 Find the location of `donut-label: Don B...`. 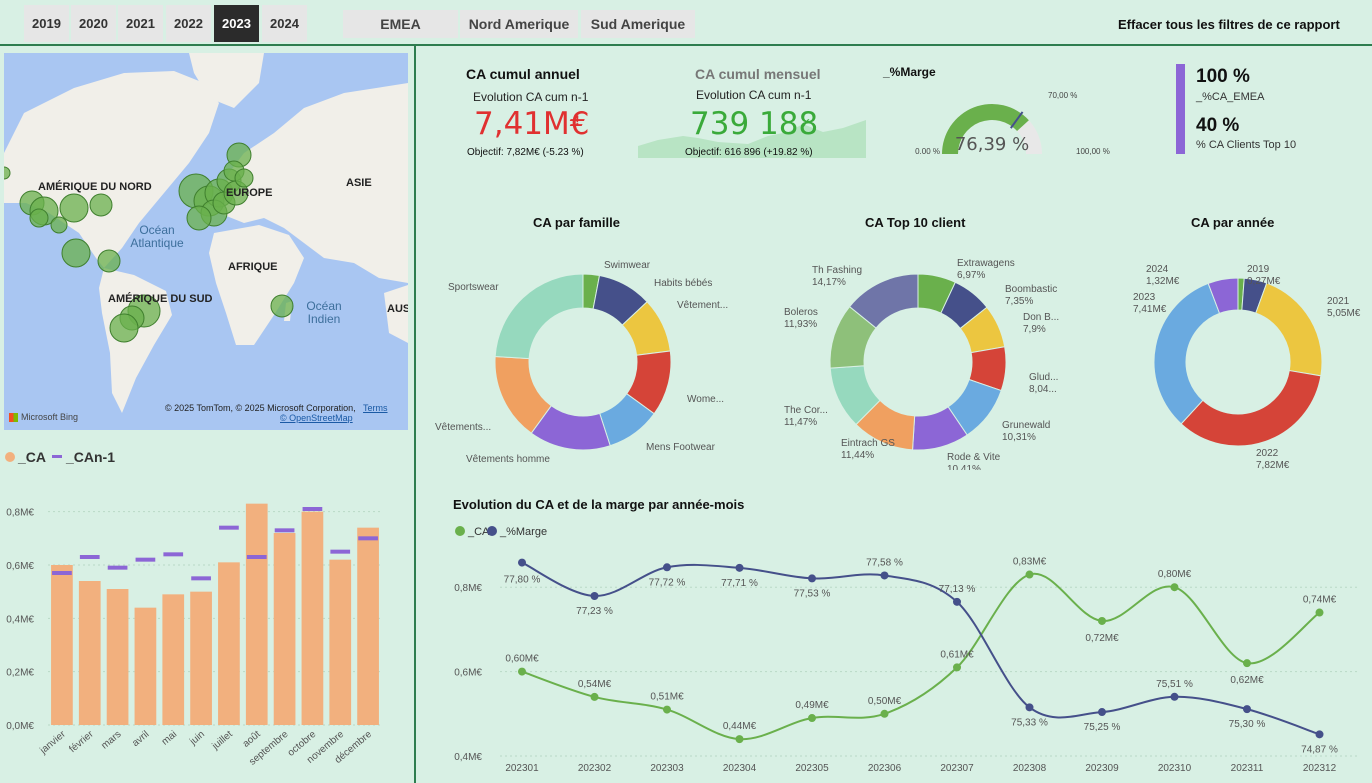

donut-label: Don B... is located at coordinates (1041, 317).